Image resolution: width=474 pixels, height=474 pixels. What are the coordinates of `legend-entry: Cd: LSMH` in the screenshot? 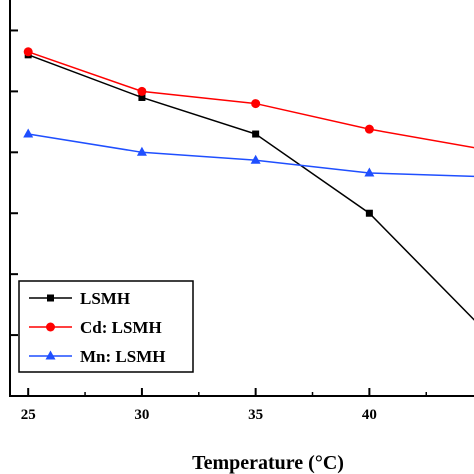 It's located at (121, 327).